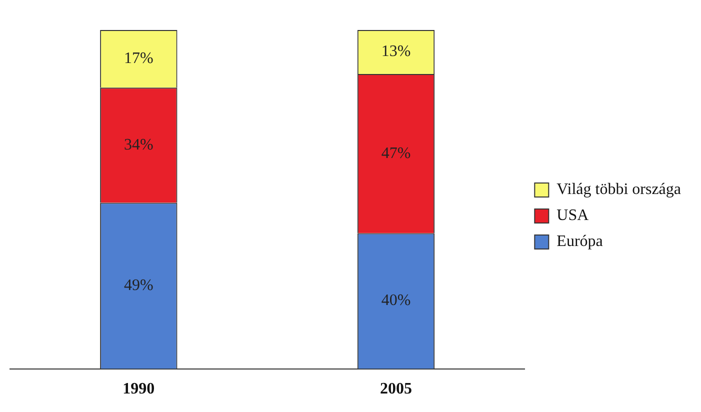 This screenshot has width=701, height=412. I want to click on x-tick-label: 2005, so click(396, 389).